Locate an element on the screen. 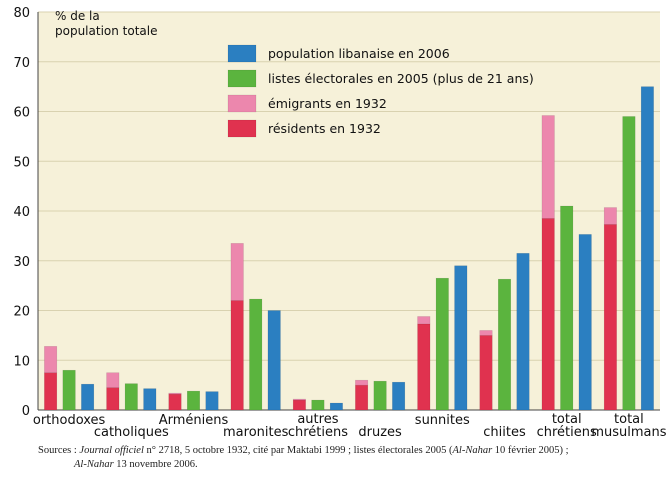 Image resolution: width=666 pixels, height=477 pixels. x-category-label: orthodoxes is located at coordinates (69, 420).